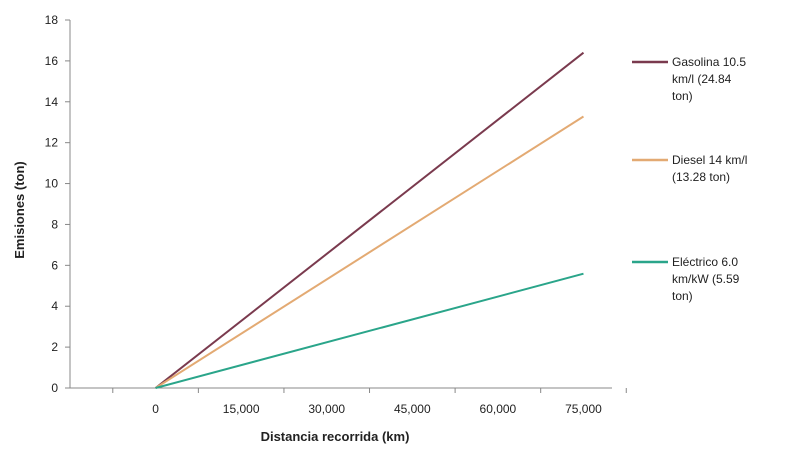 This screenshot has width=788, height=452. I want to click on y-tick-label: 18, so click(52, 20).